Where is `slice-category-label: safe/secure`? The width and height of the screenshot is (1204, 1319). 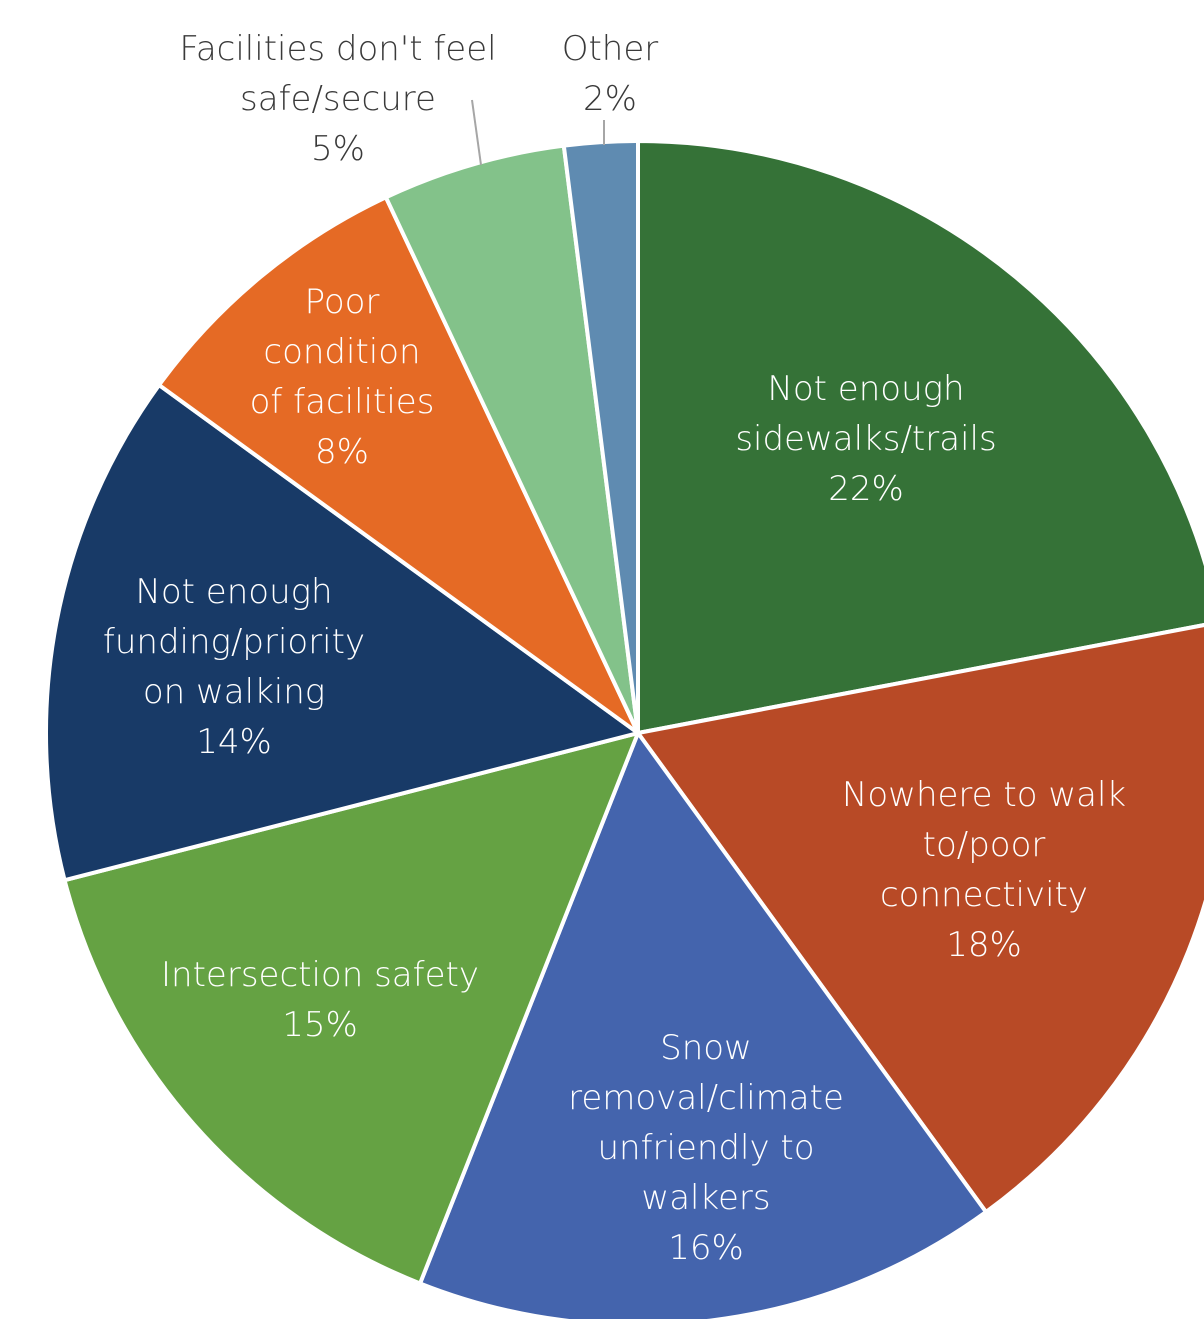
slice-category-label: safe/secure is located at coordinates (338, 99).